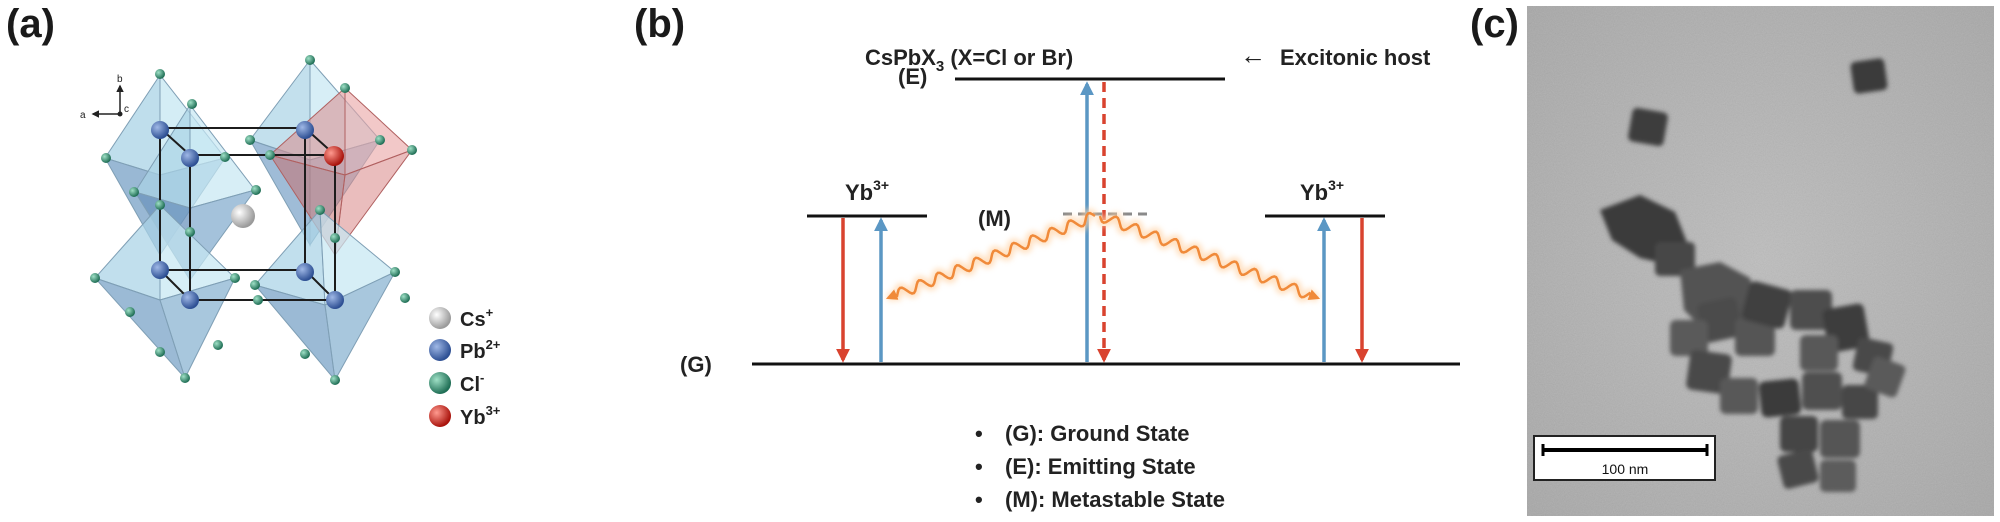 This screenshot has height=522, width=2000. What do you see at coordinates (912, 76) in the screenshot?
I see `level-e-label: (E)` at bounding box center [912, 76].